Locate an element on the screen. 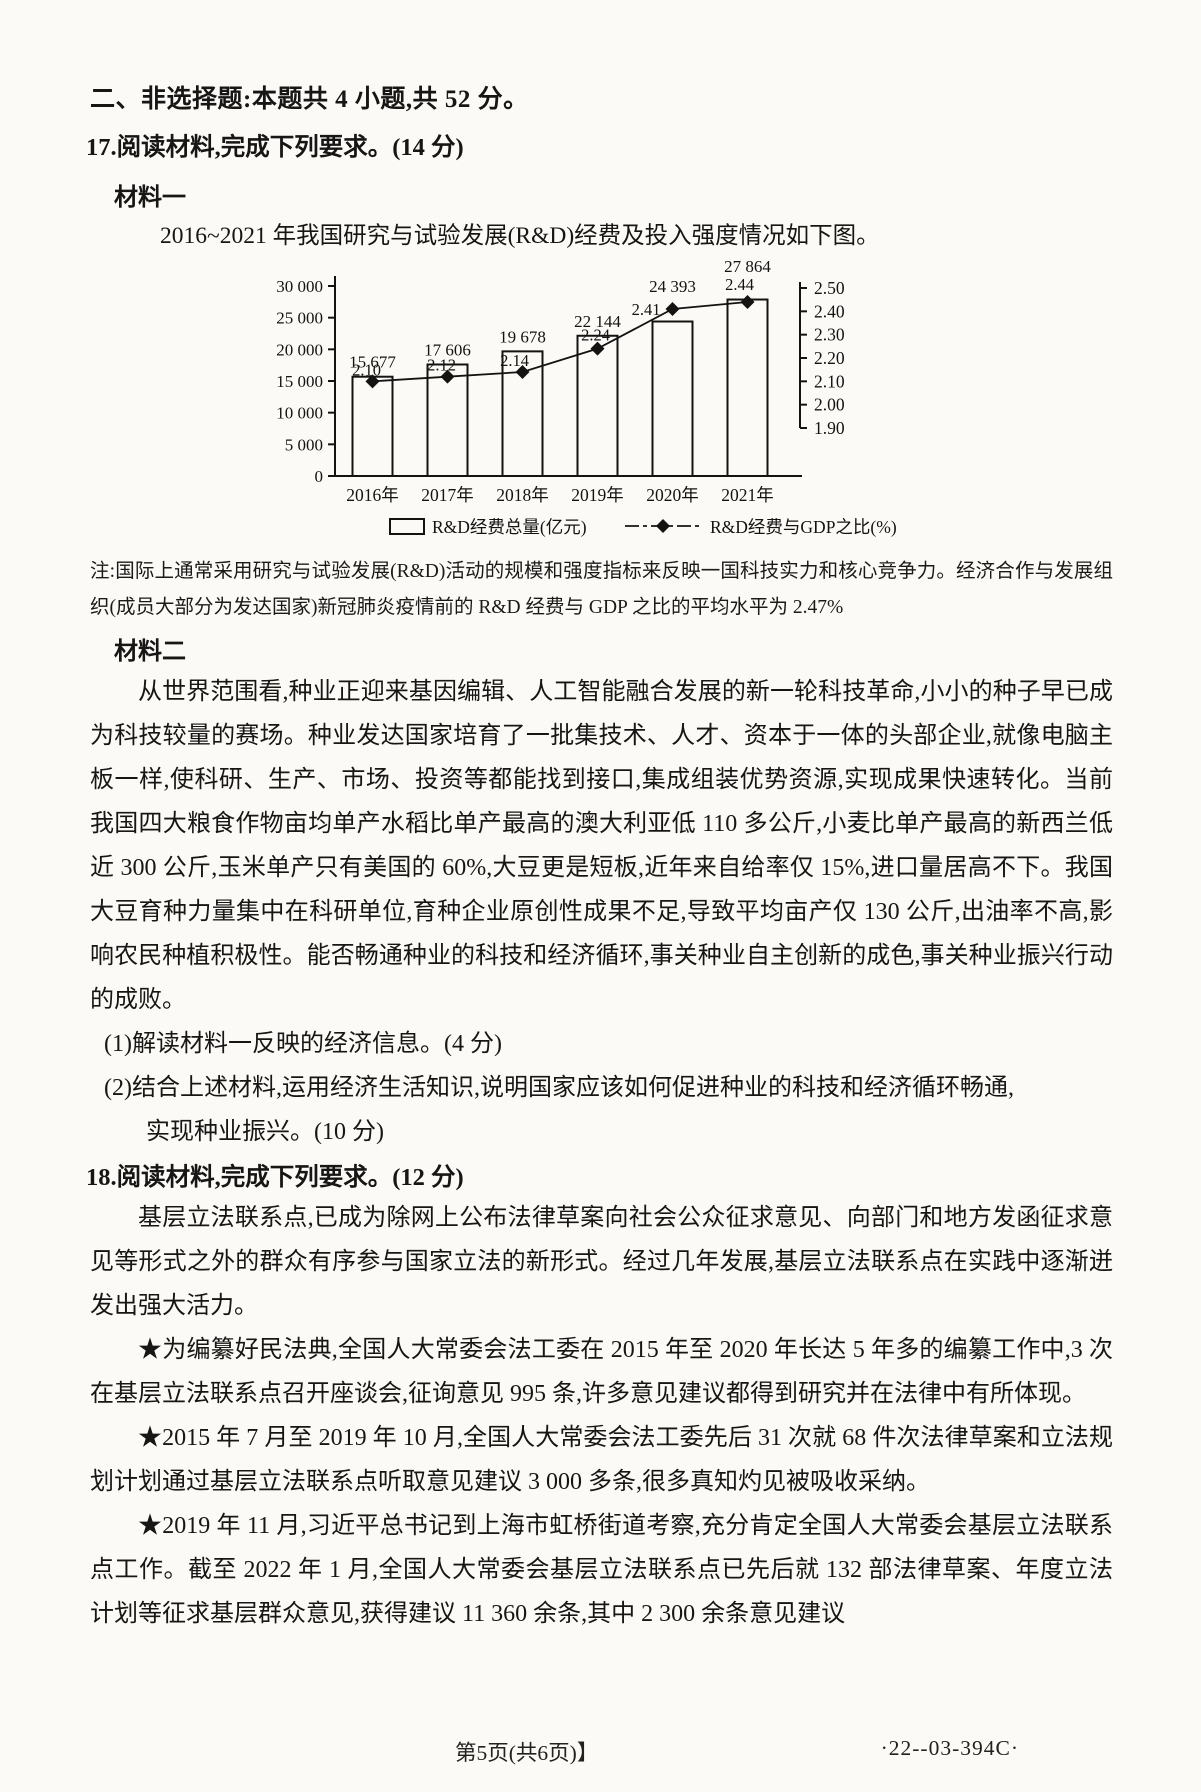 The height and width of the screenshot is (1792, 1201). svg-text: 27 864 is located at coordinates (747, 266).